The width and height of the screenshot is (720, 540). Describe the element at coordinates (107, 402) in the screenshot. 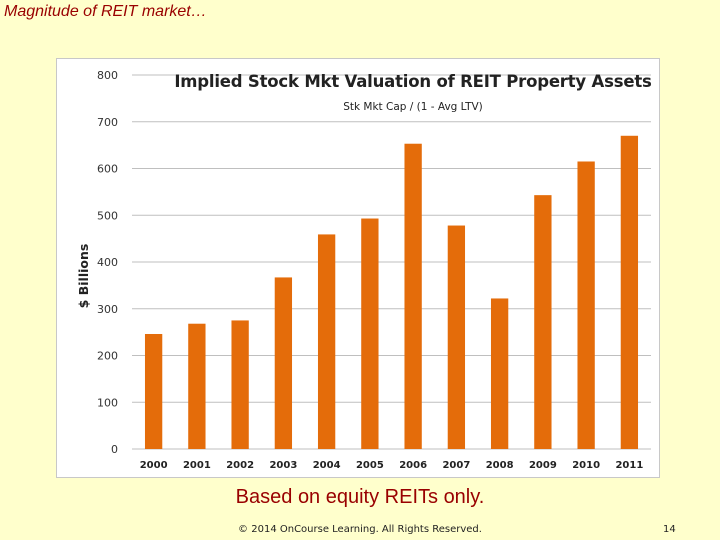

I see `y-tick-label: 100` at that location.